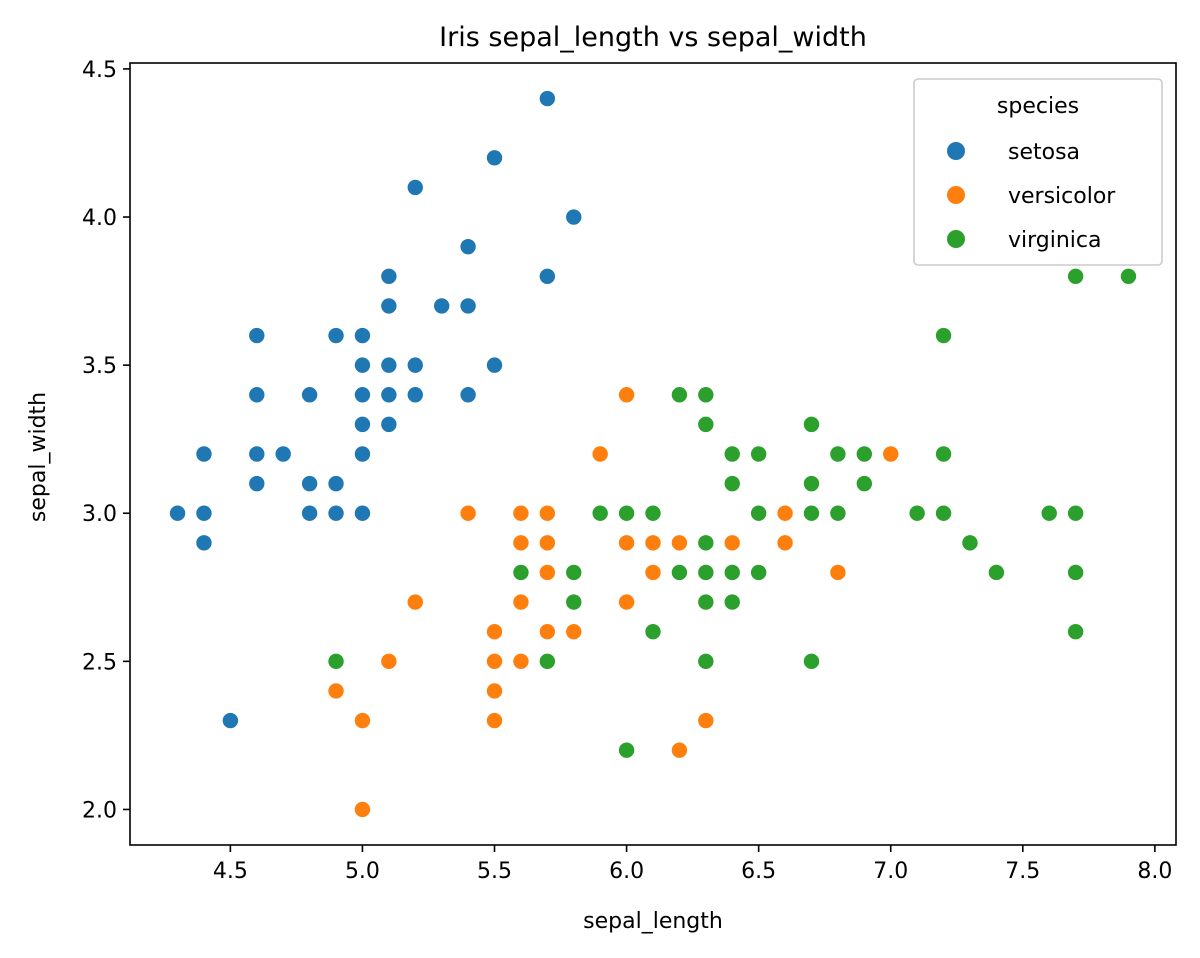 The height and width of the screenshot is (958, 1200). I want to click on x-tick-label: 5.0, so click(362, 871).